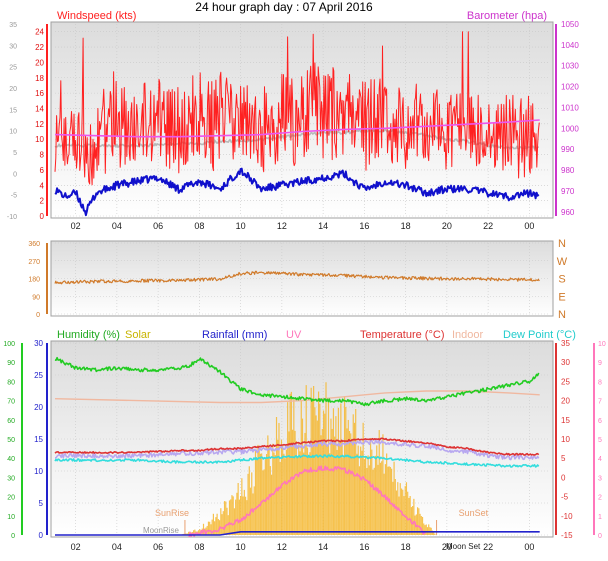 The image size is (608, 561). Describe the element at coordinates (96, 16) in the screenshot. I see `wind-axis-label: Windspeed (kts)` at that location.